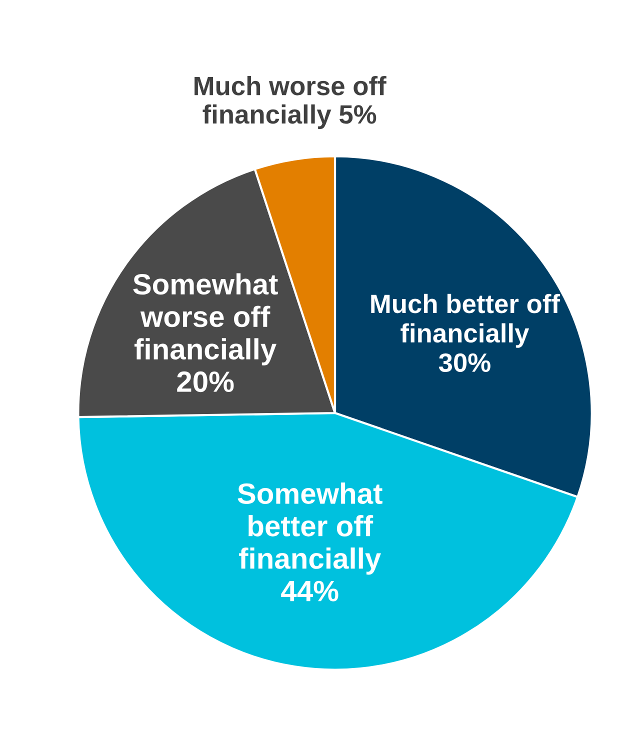 This screenshot has height=729, width=642. What do you see at coordinates (205, 381) in the screenshot?
I see `data-label: 20%` at bounding box center [205, 381].